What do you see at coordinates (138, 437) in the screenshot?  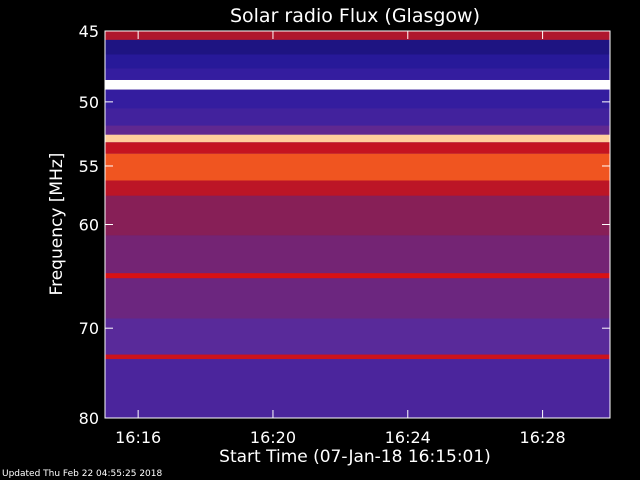 I see `x-tick-label-0: 16:16` at bounding box center [138, 437].